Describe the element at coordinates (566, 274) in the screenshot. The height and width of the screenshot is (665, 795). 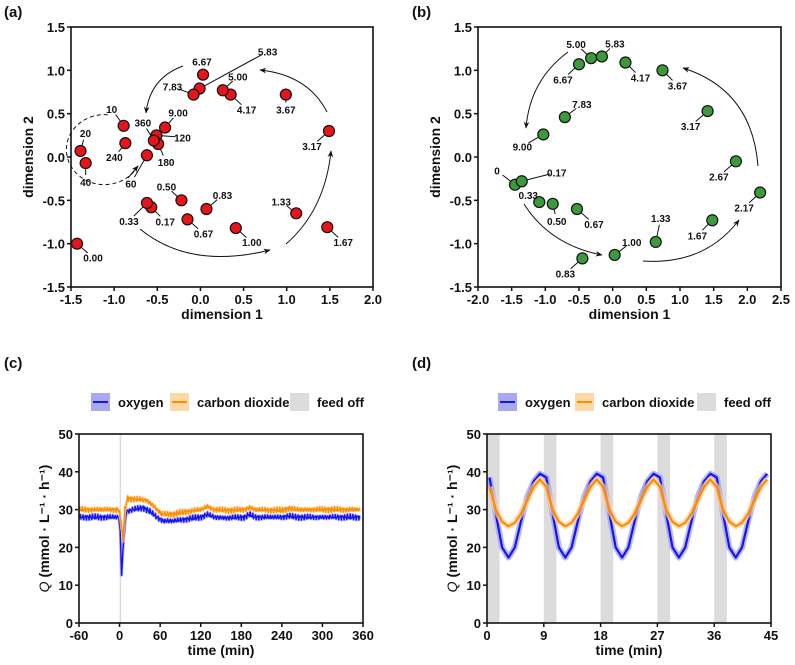
I see `point-label: 0.83` at that location.